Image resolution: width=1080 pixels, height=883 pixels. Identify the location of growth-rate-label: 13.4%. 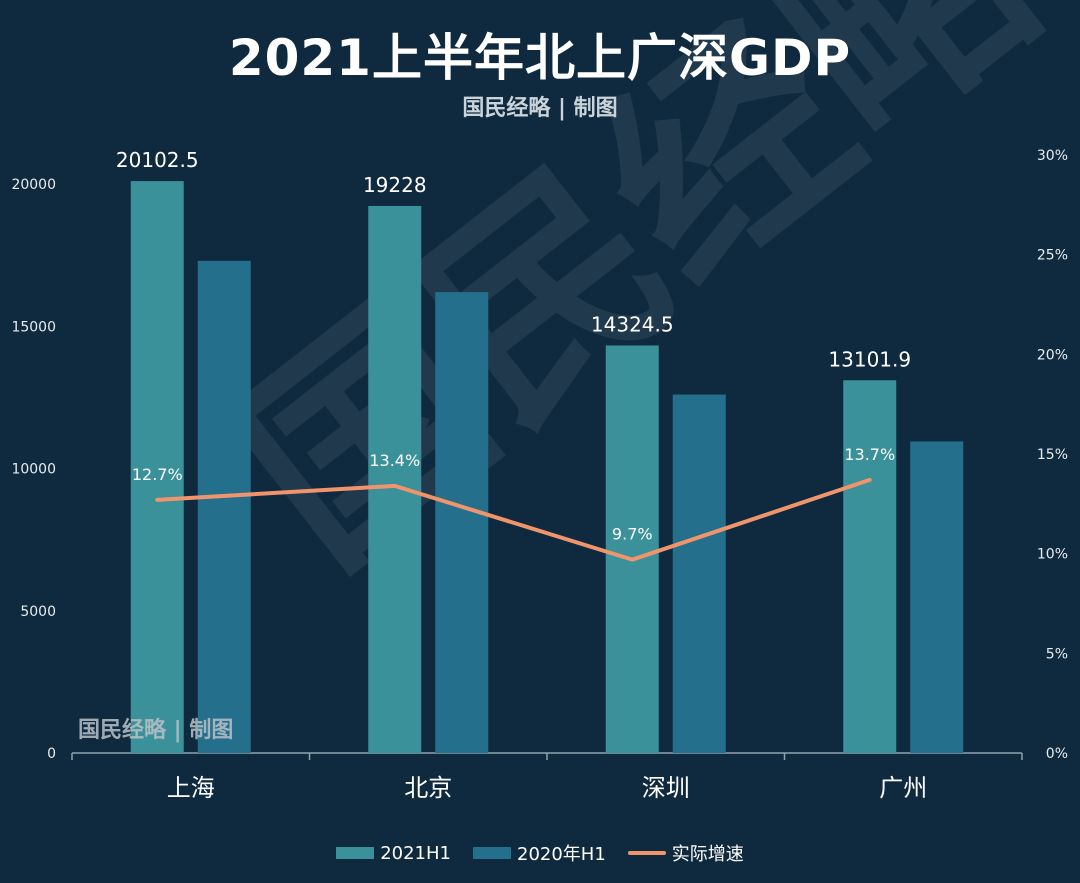
(394, 460).